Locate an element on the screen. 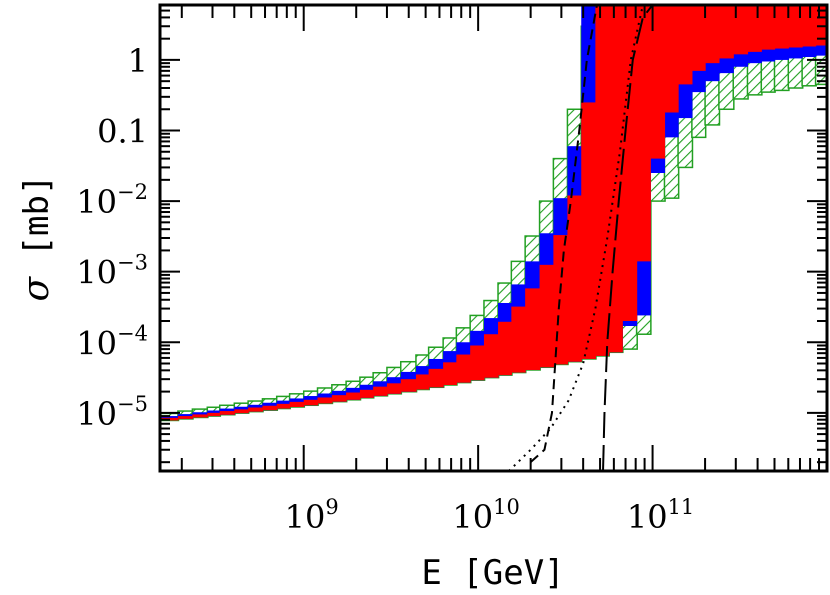  y-tick-label: 10⁻³ is located at coordinates (112, 271).